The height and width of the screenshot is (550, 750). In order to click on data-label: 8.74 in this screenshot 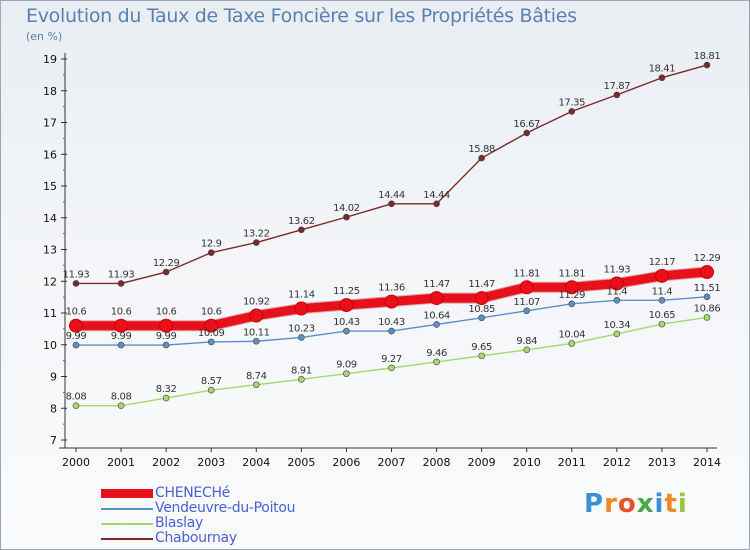, I will do `click(256, 376)`.